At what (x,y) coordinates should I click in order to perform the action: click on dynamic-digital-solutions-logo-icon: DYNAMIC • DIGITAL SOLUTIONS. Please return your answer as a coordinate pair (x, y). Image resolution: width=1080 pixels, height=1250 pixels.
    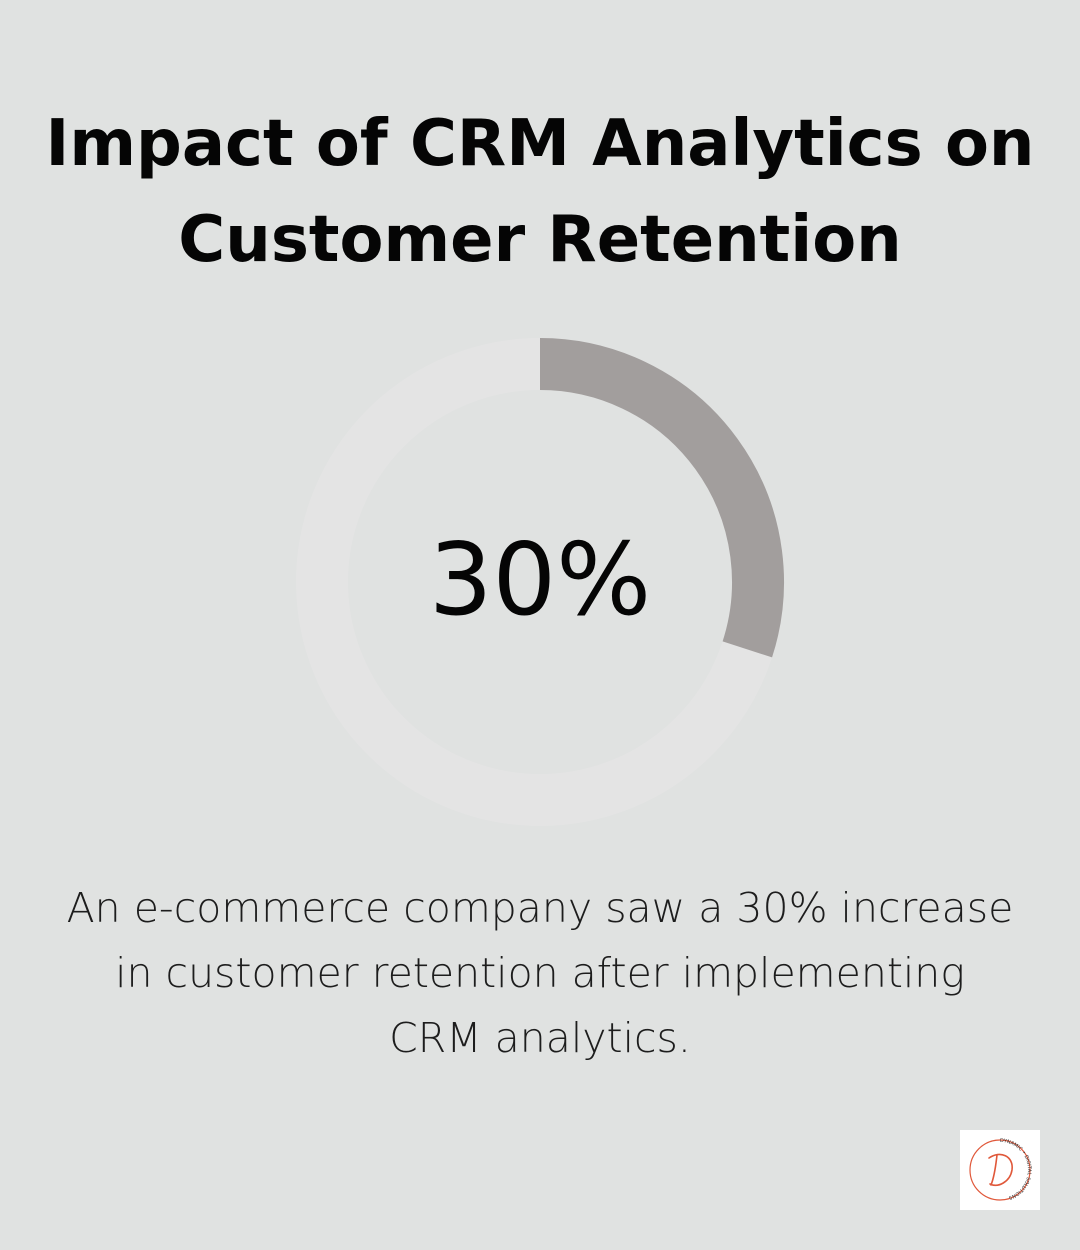
    Looking at the image, I should click on (1000, 1169).